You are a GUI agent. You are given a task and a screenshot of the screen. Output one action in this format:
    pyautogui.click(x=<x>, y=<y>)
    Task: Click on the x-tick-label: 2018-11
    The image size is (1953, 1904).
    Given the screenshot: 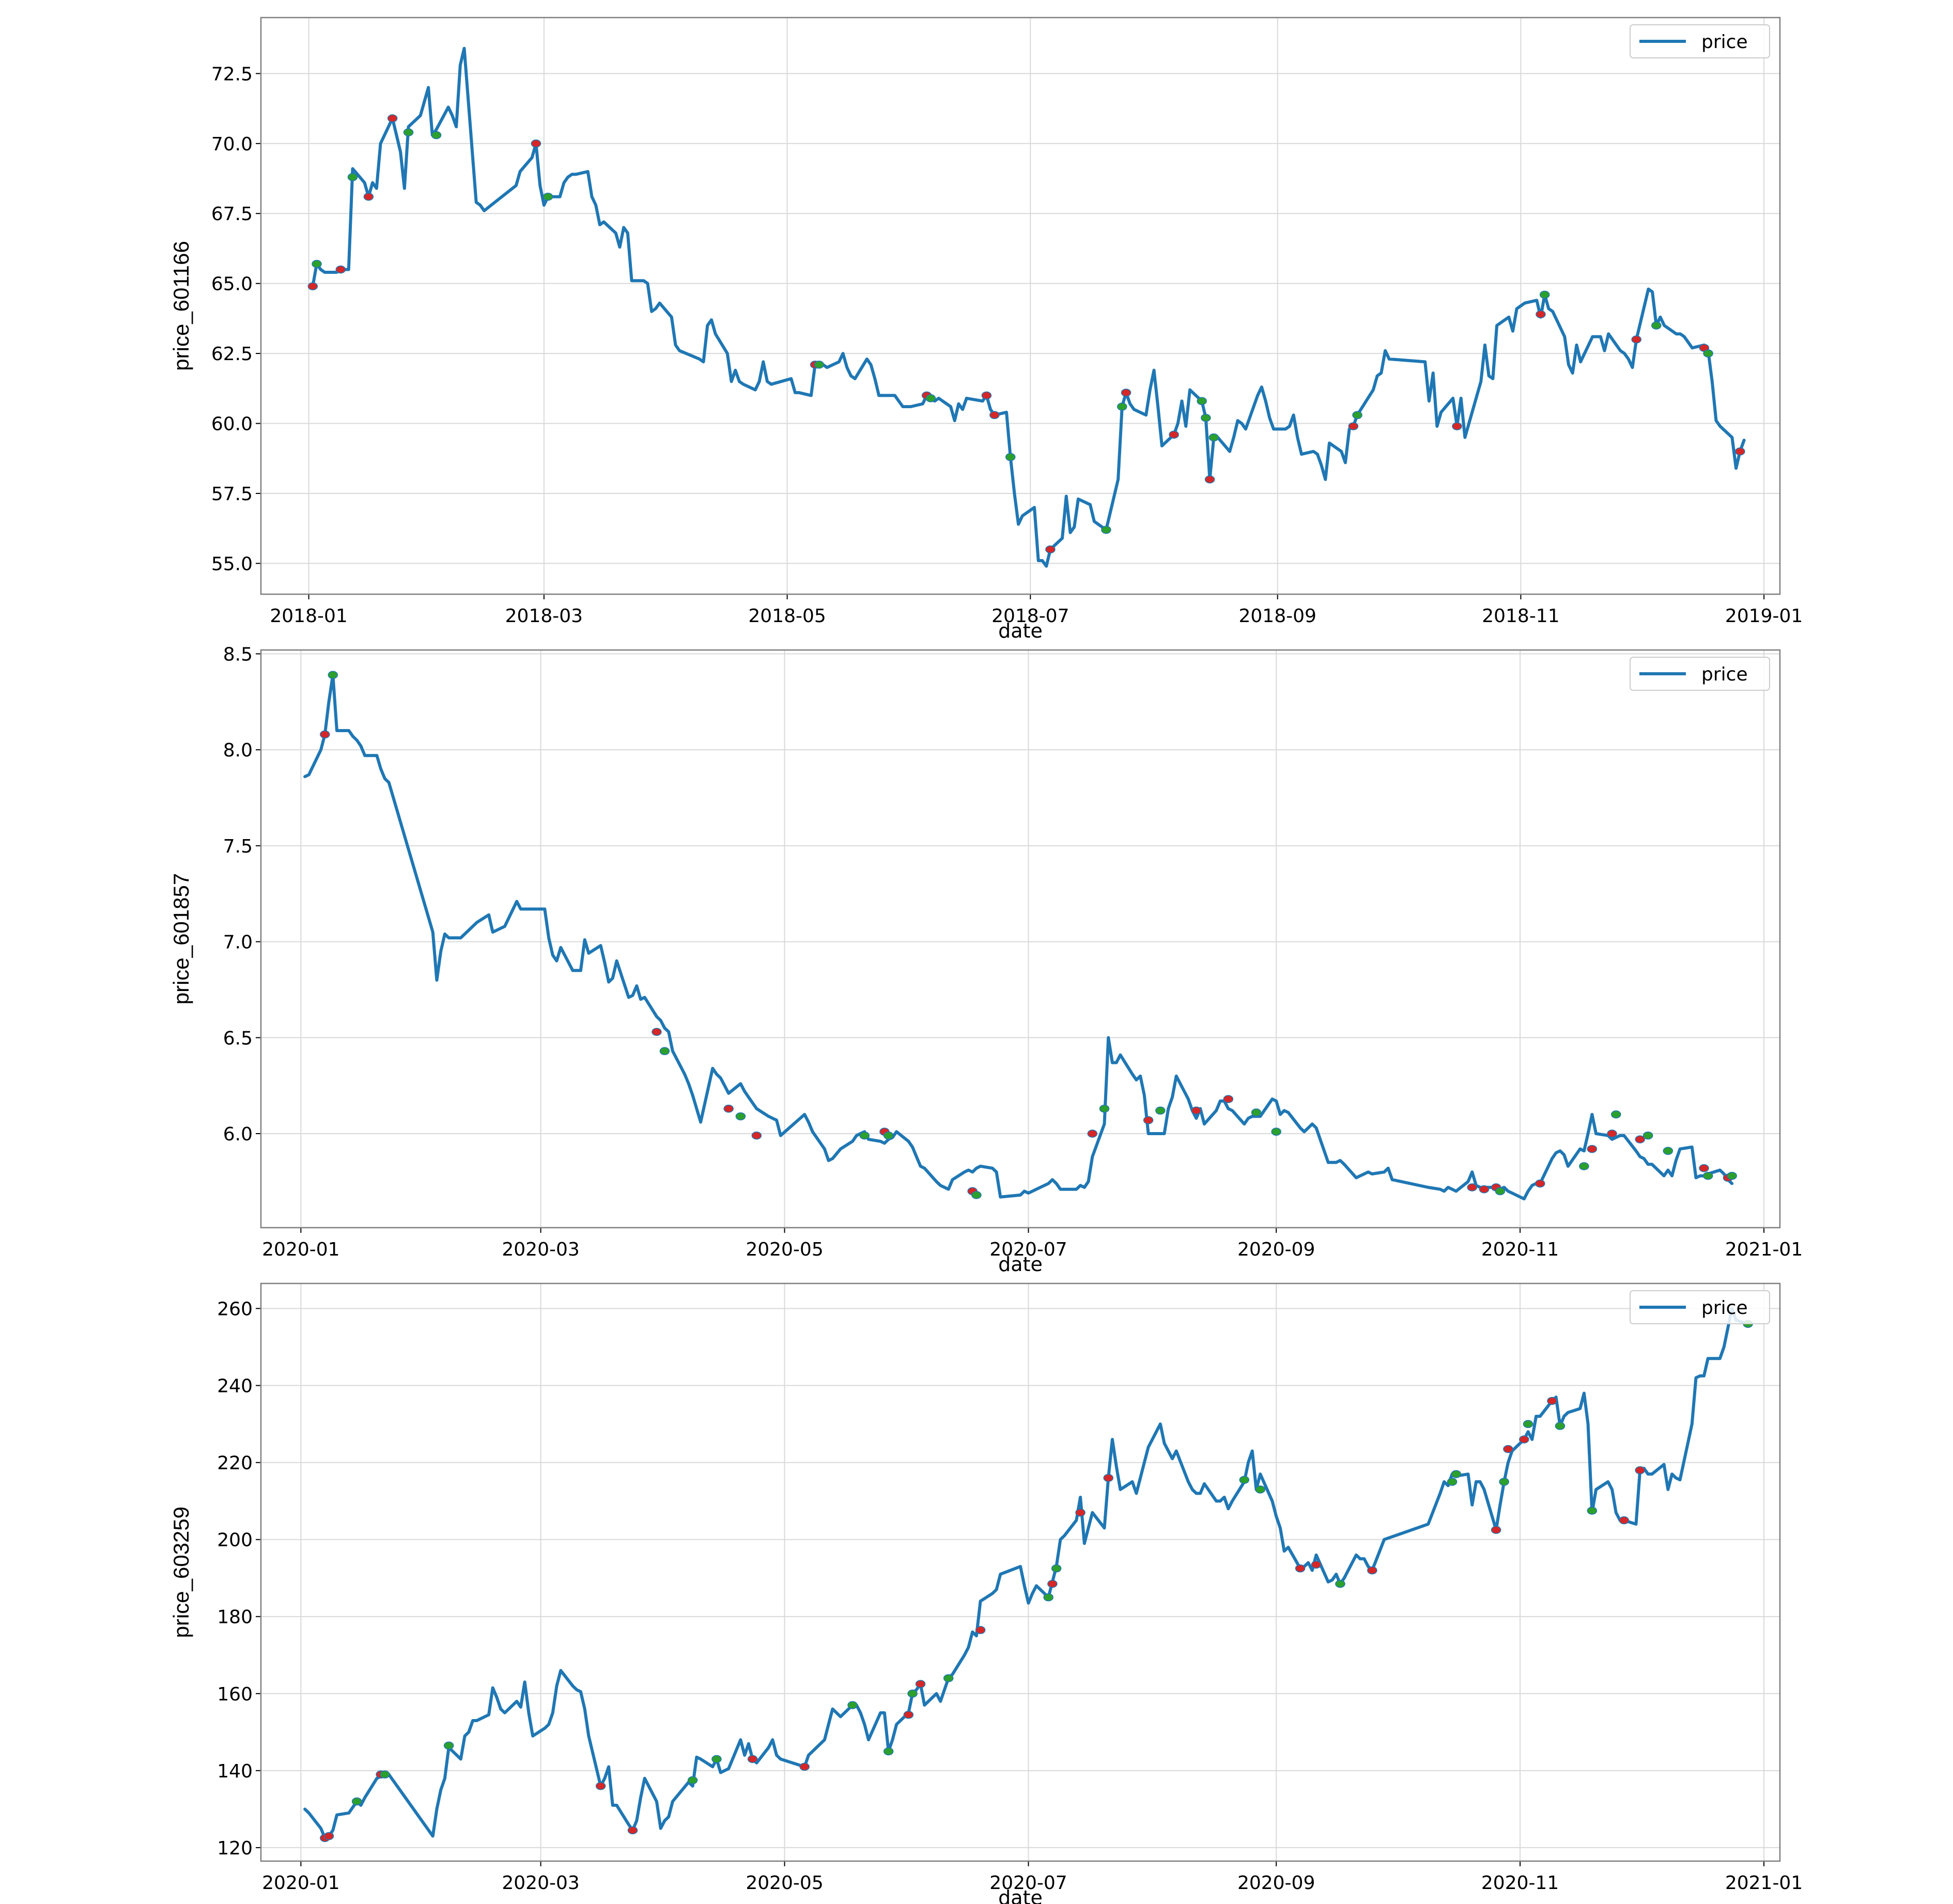 What is the action you would take?
    pyautogui.click(x=1521, y=616)
    